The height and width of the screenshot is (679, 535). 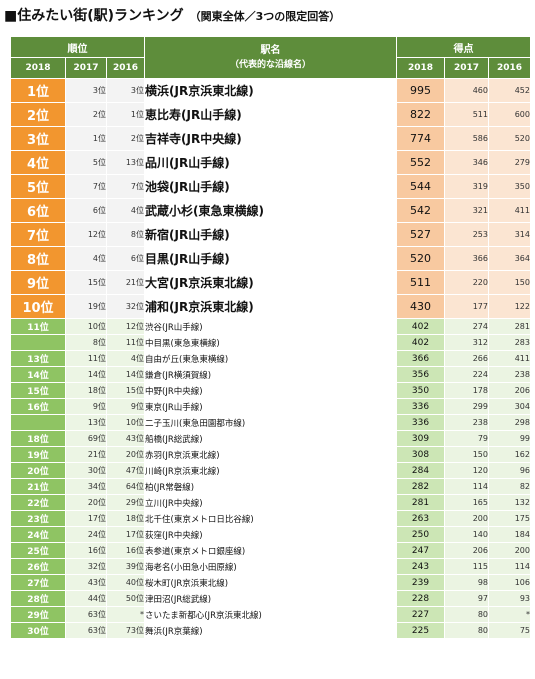 I want to click on rank-2018-cell: 20位, so click(x=38, y=470).